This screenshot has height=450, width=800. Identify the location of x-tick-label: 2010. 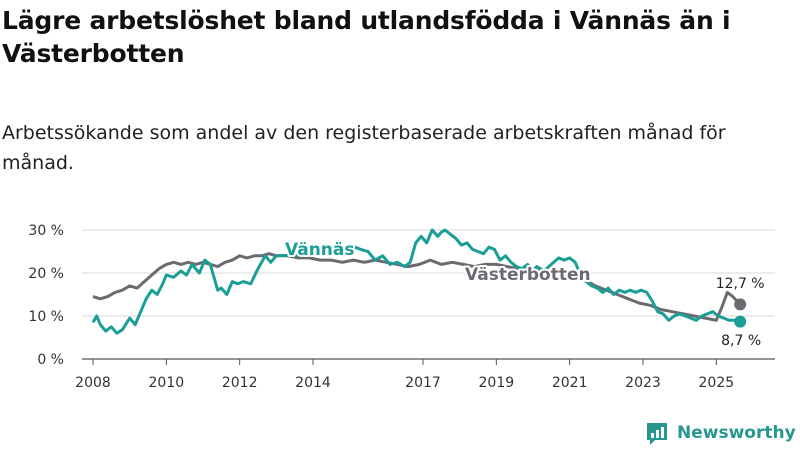
(167, 383).